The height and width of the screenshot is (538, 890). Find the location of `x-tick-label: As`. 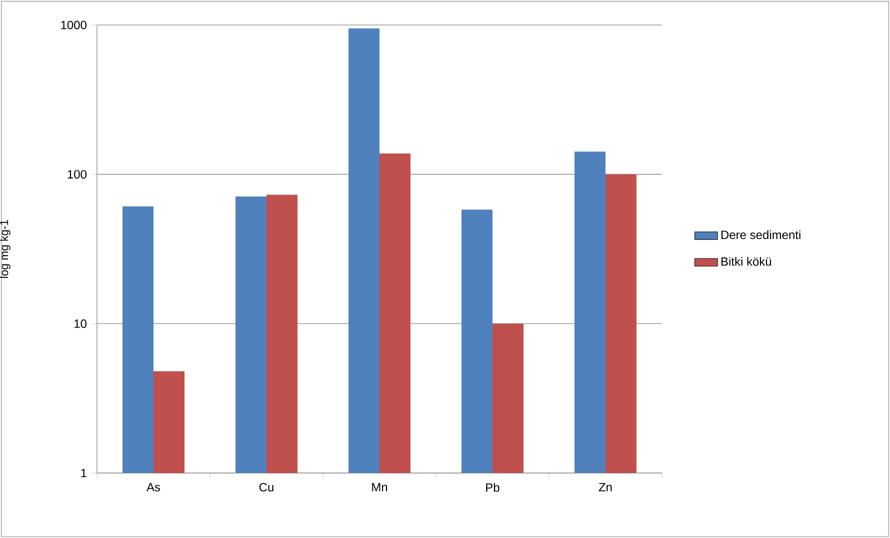

x-tick-label: As is located at coordinates (153, 487).